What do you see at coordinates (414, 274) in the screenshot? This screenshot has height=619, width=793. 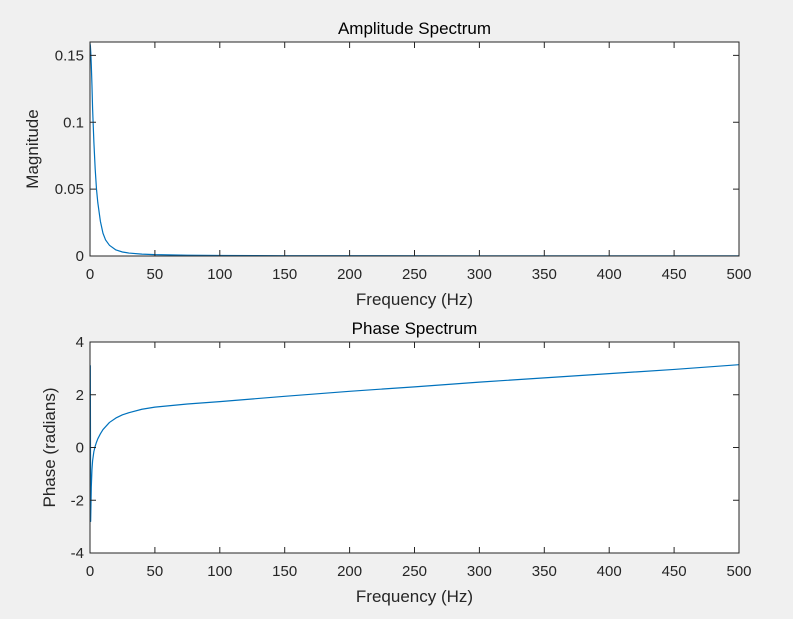 I see `amplitude-x-tick-label: 250` at bounding box center [414, 274].